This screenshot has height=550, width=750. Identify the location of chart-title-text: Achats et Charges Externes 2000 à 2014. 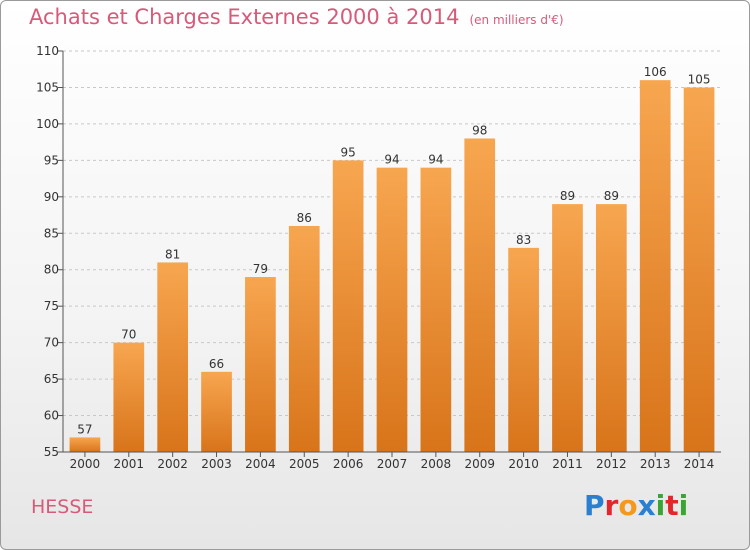
(244, 17).